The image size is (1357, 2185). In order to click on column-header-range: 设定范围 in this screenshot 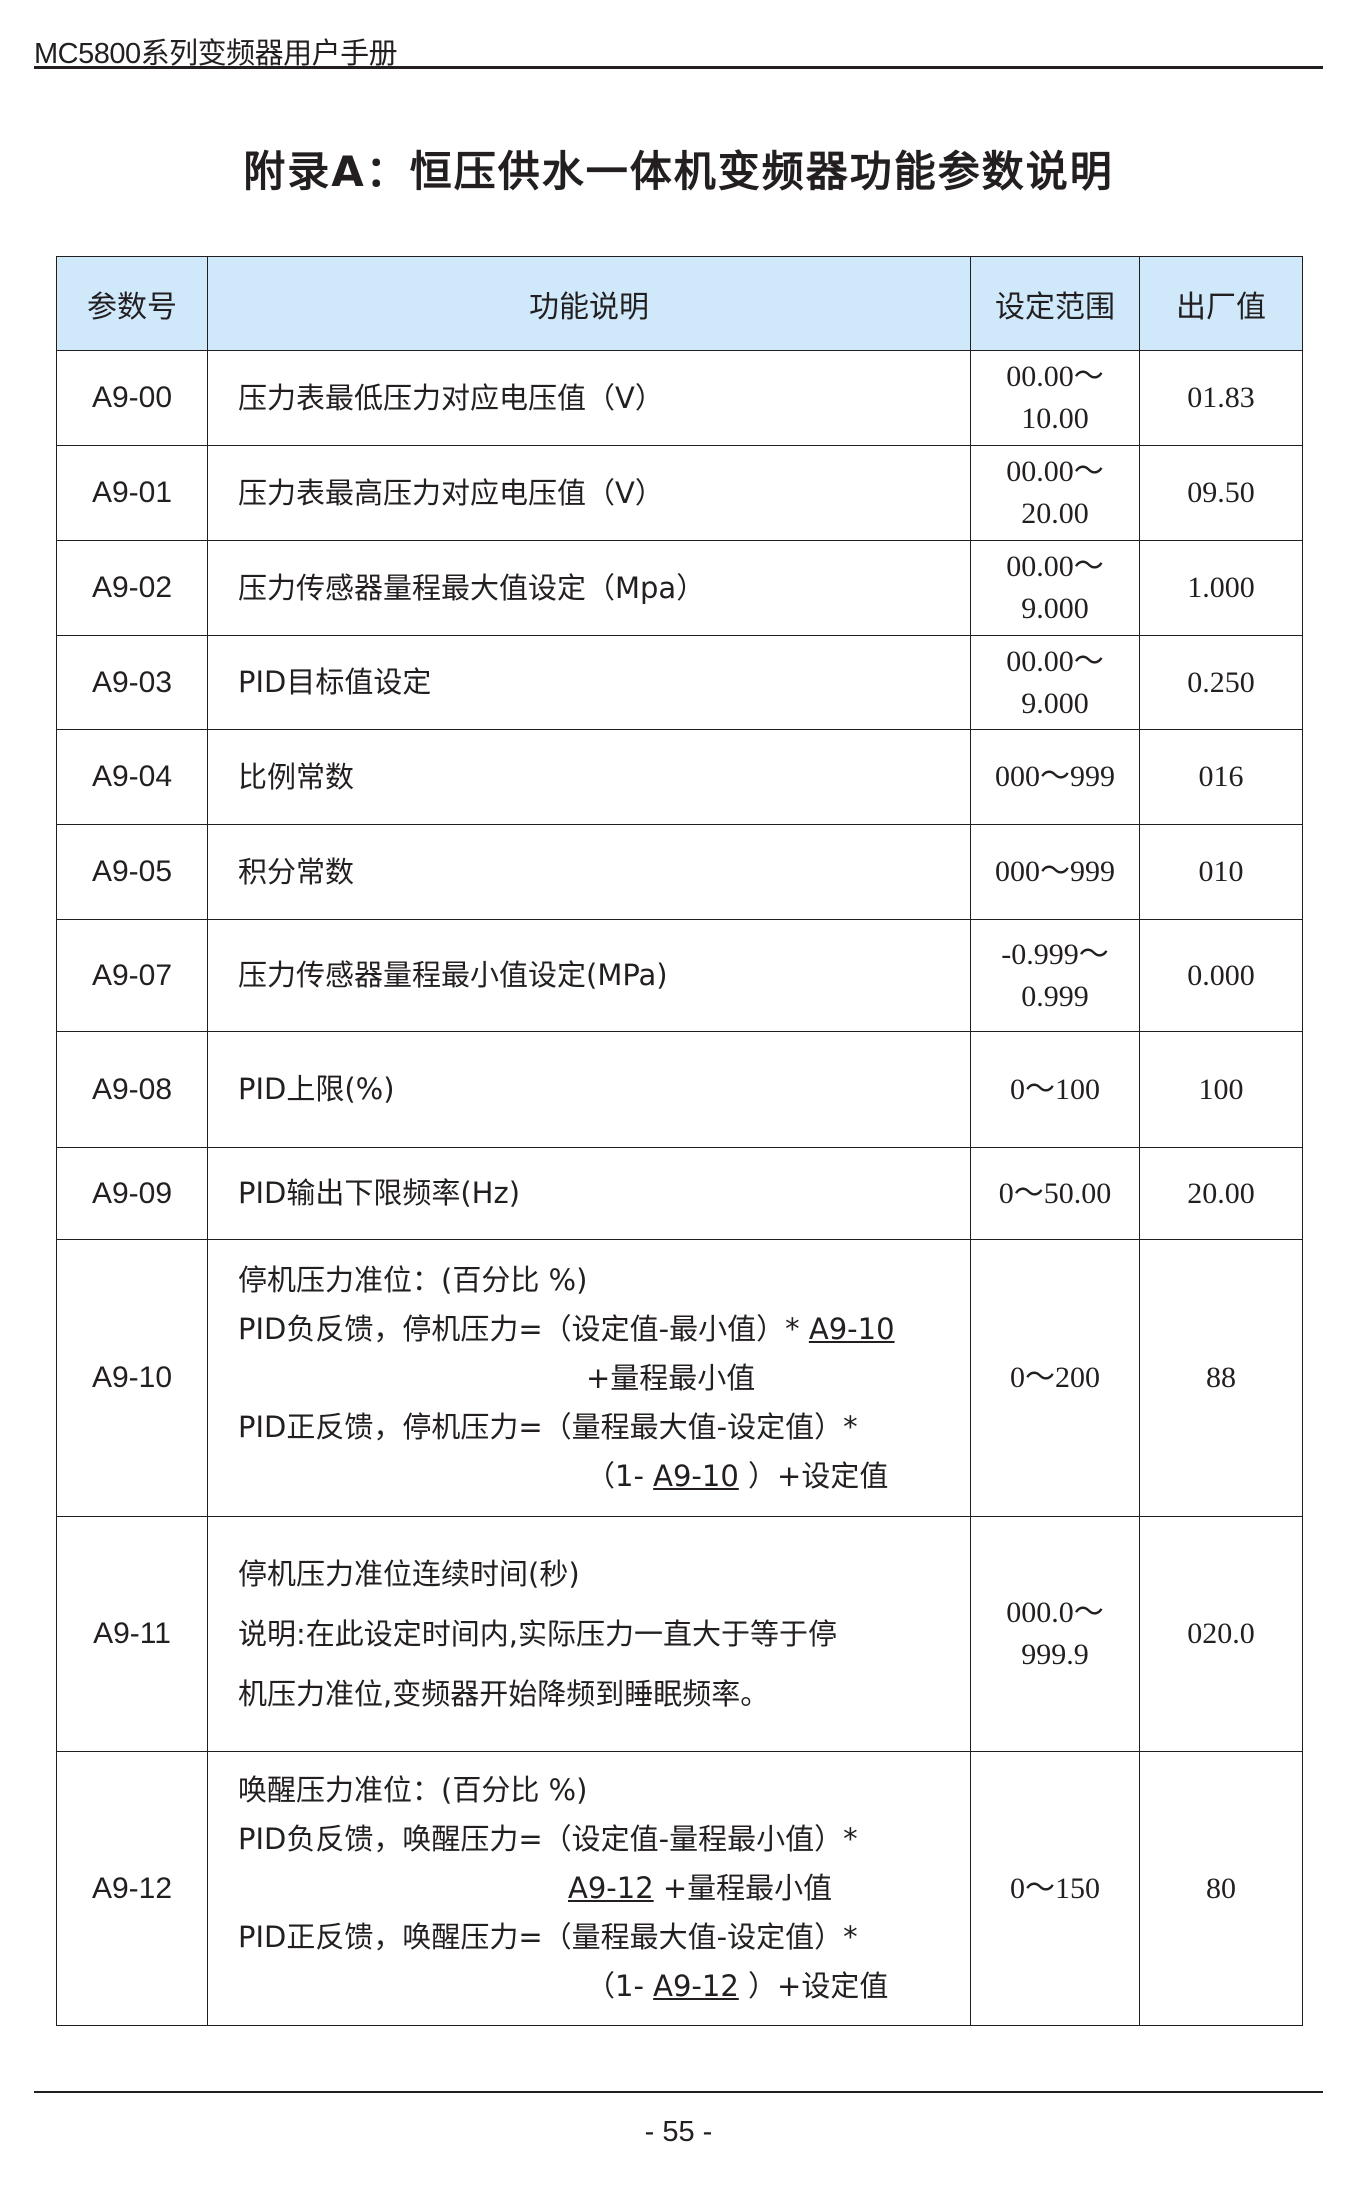, I will do `click(1055, 303)`.